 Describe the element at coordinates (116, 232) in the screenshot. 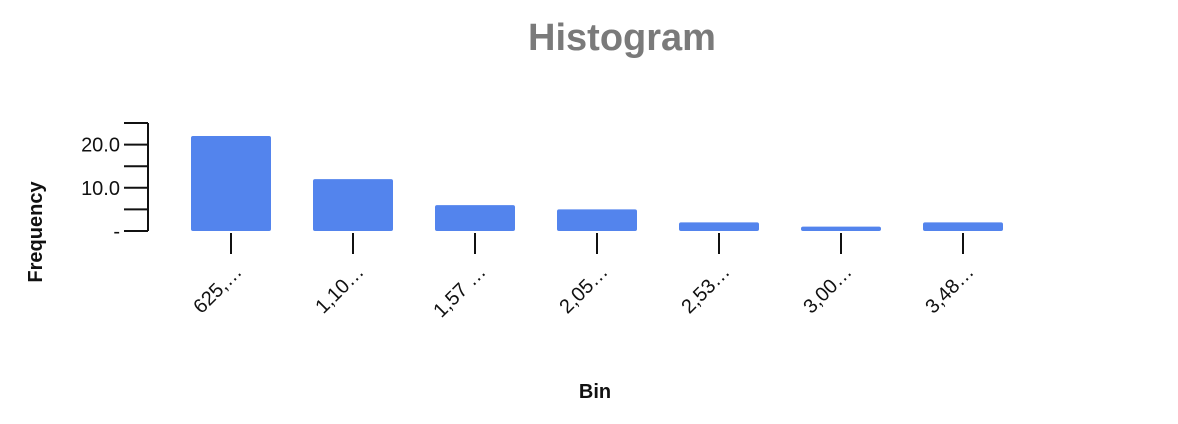

I see `y-tick-label: -` at that location.